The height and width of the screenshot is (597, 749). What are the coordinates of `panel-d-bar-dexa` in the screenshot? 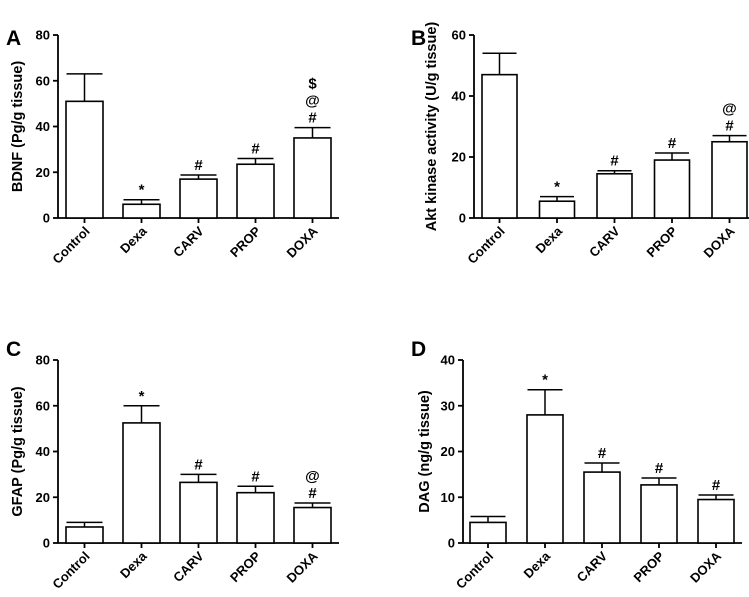 It's located at (545, 479).